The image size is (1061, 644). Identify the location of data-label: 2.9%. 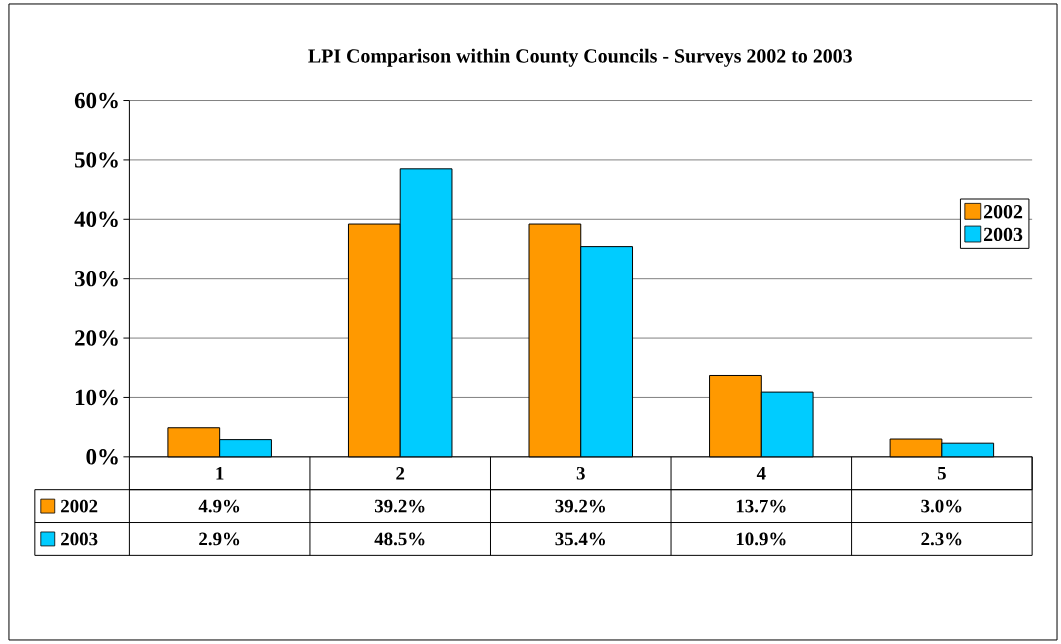
(219, 539).